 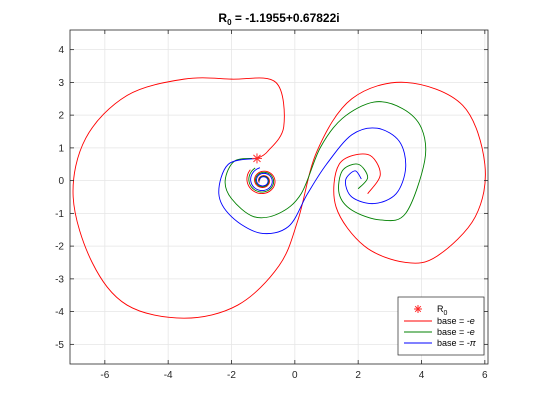 I want to click on legend-label-value: -π, so click(x=472, y=343).